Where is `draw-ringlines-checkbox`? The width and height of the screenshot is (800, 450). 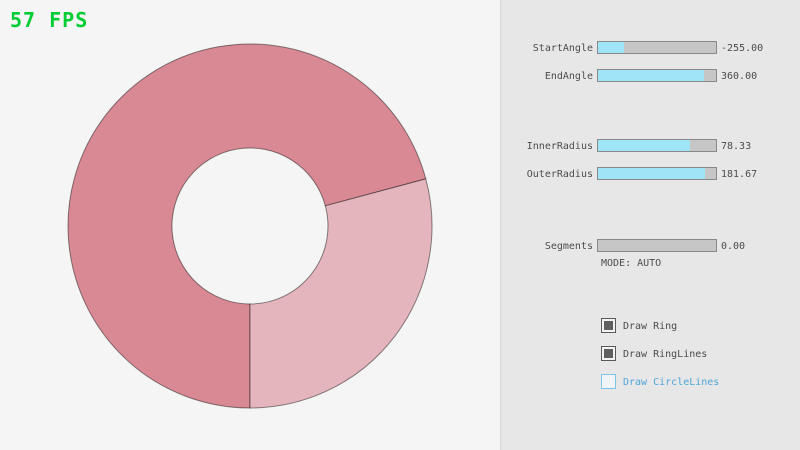
draw-ringlines-checkbox is located at coordinates (608, 353).